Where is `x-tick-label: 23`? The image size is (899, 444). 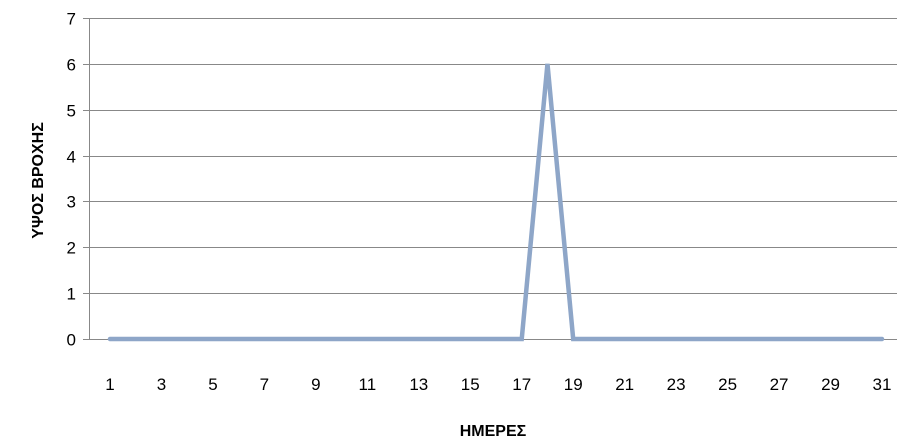
x-tick-label: 23 is located at coordinates (676, 384).